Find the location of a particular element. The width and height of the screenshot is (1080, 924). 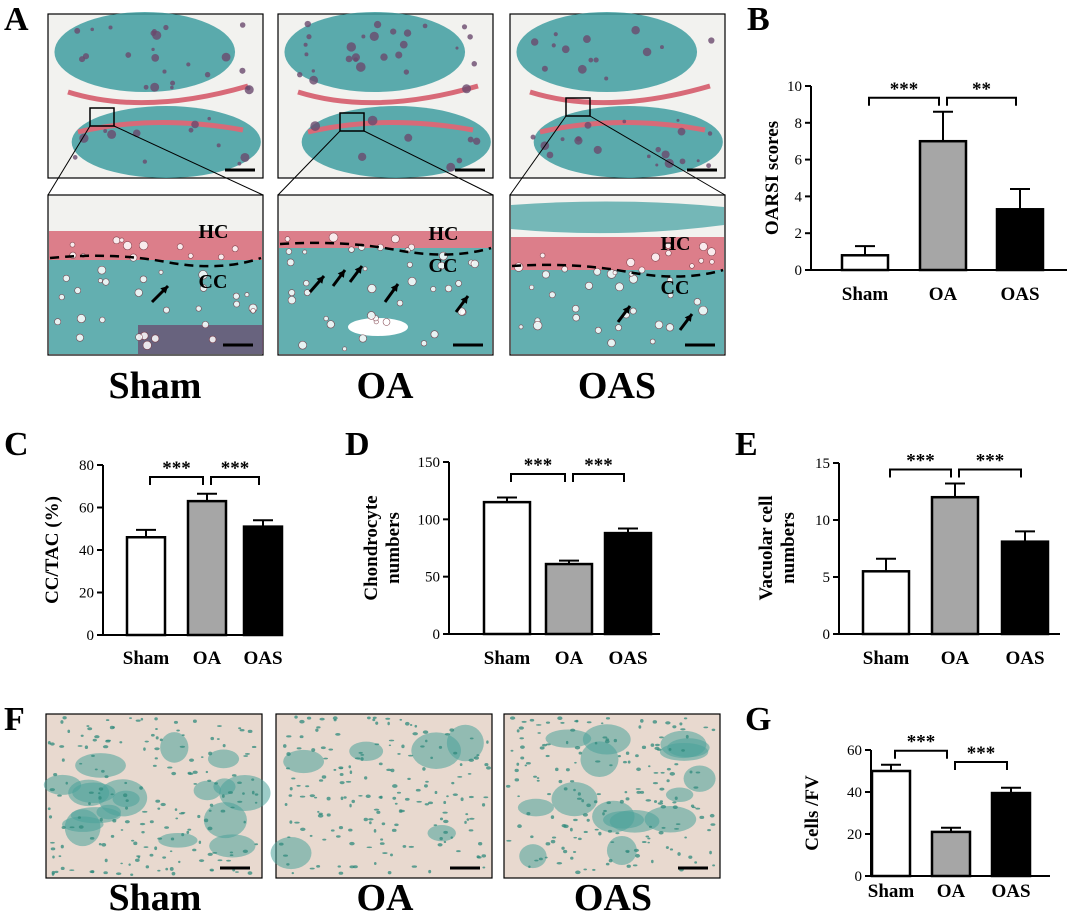

y-tick-label: 10 is located at coordinates (794, 87).